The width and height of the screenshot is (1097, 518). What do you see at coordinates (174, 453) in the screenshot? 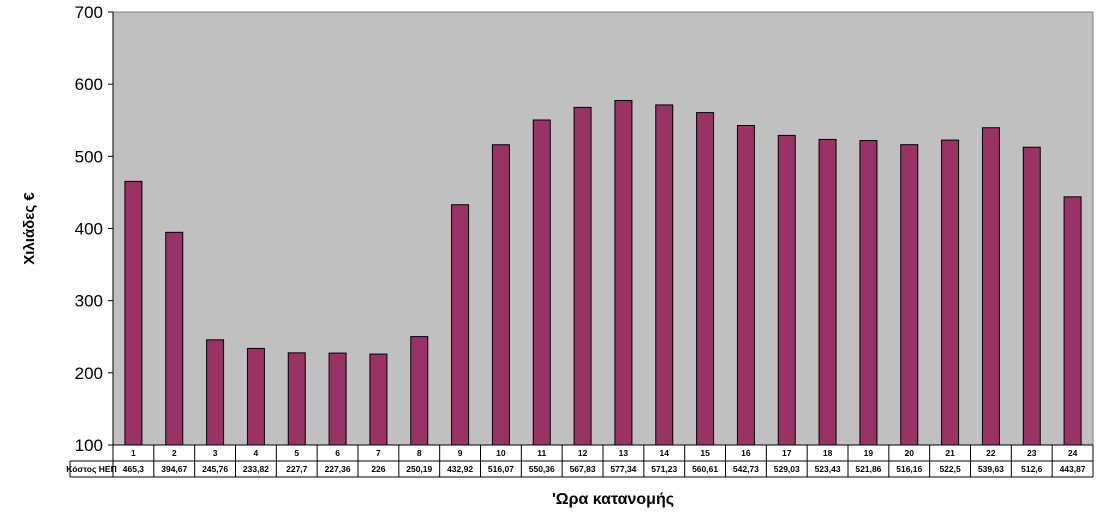
I see `x-tick-label: 2` at bounding box center [174, 453].